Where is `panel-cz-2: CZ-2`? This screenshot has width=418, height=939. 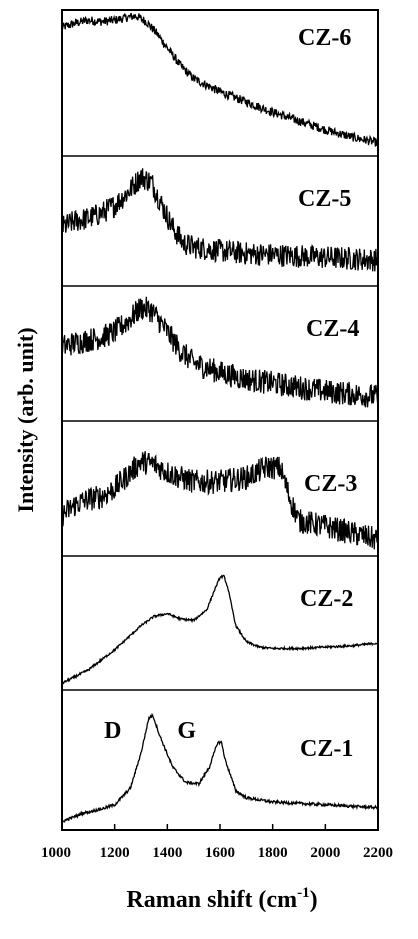
panel-cz-2: CZ-2 is located at coordinates (220, 620).